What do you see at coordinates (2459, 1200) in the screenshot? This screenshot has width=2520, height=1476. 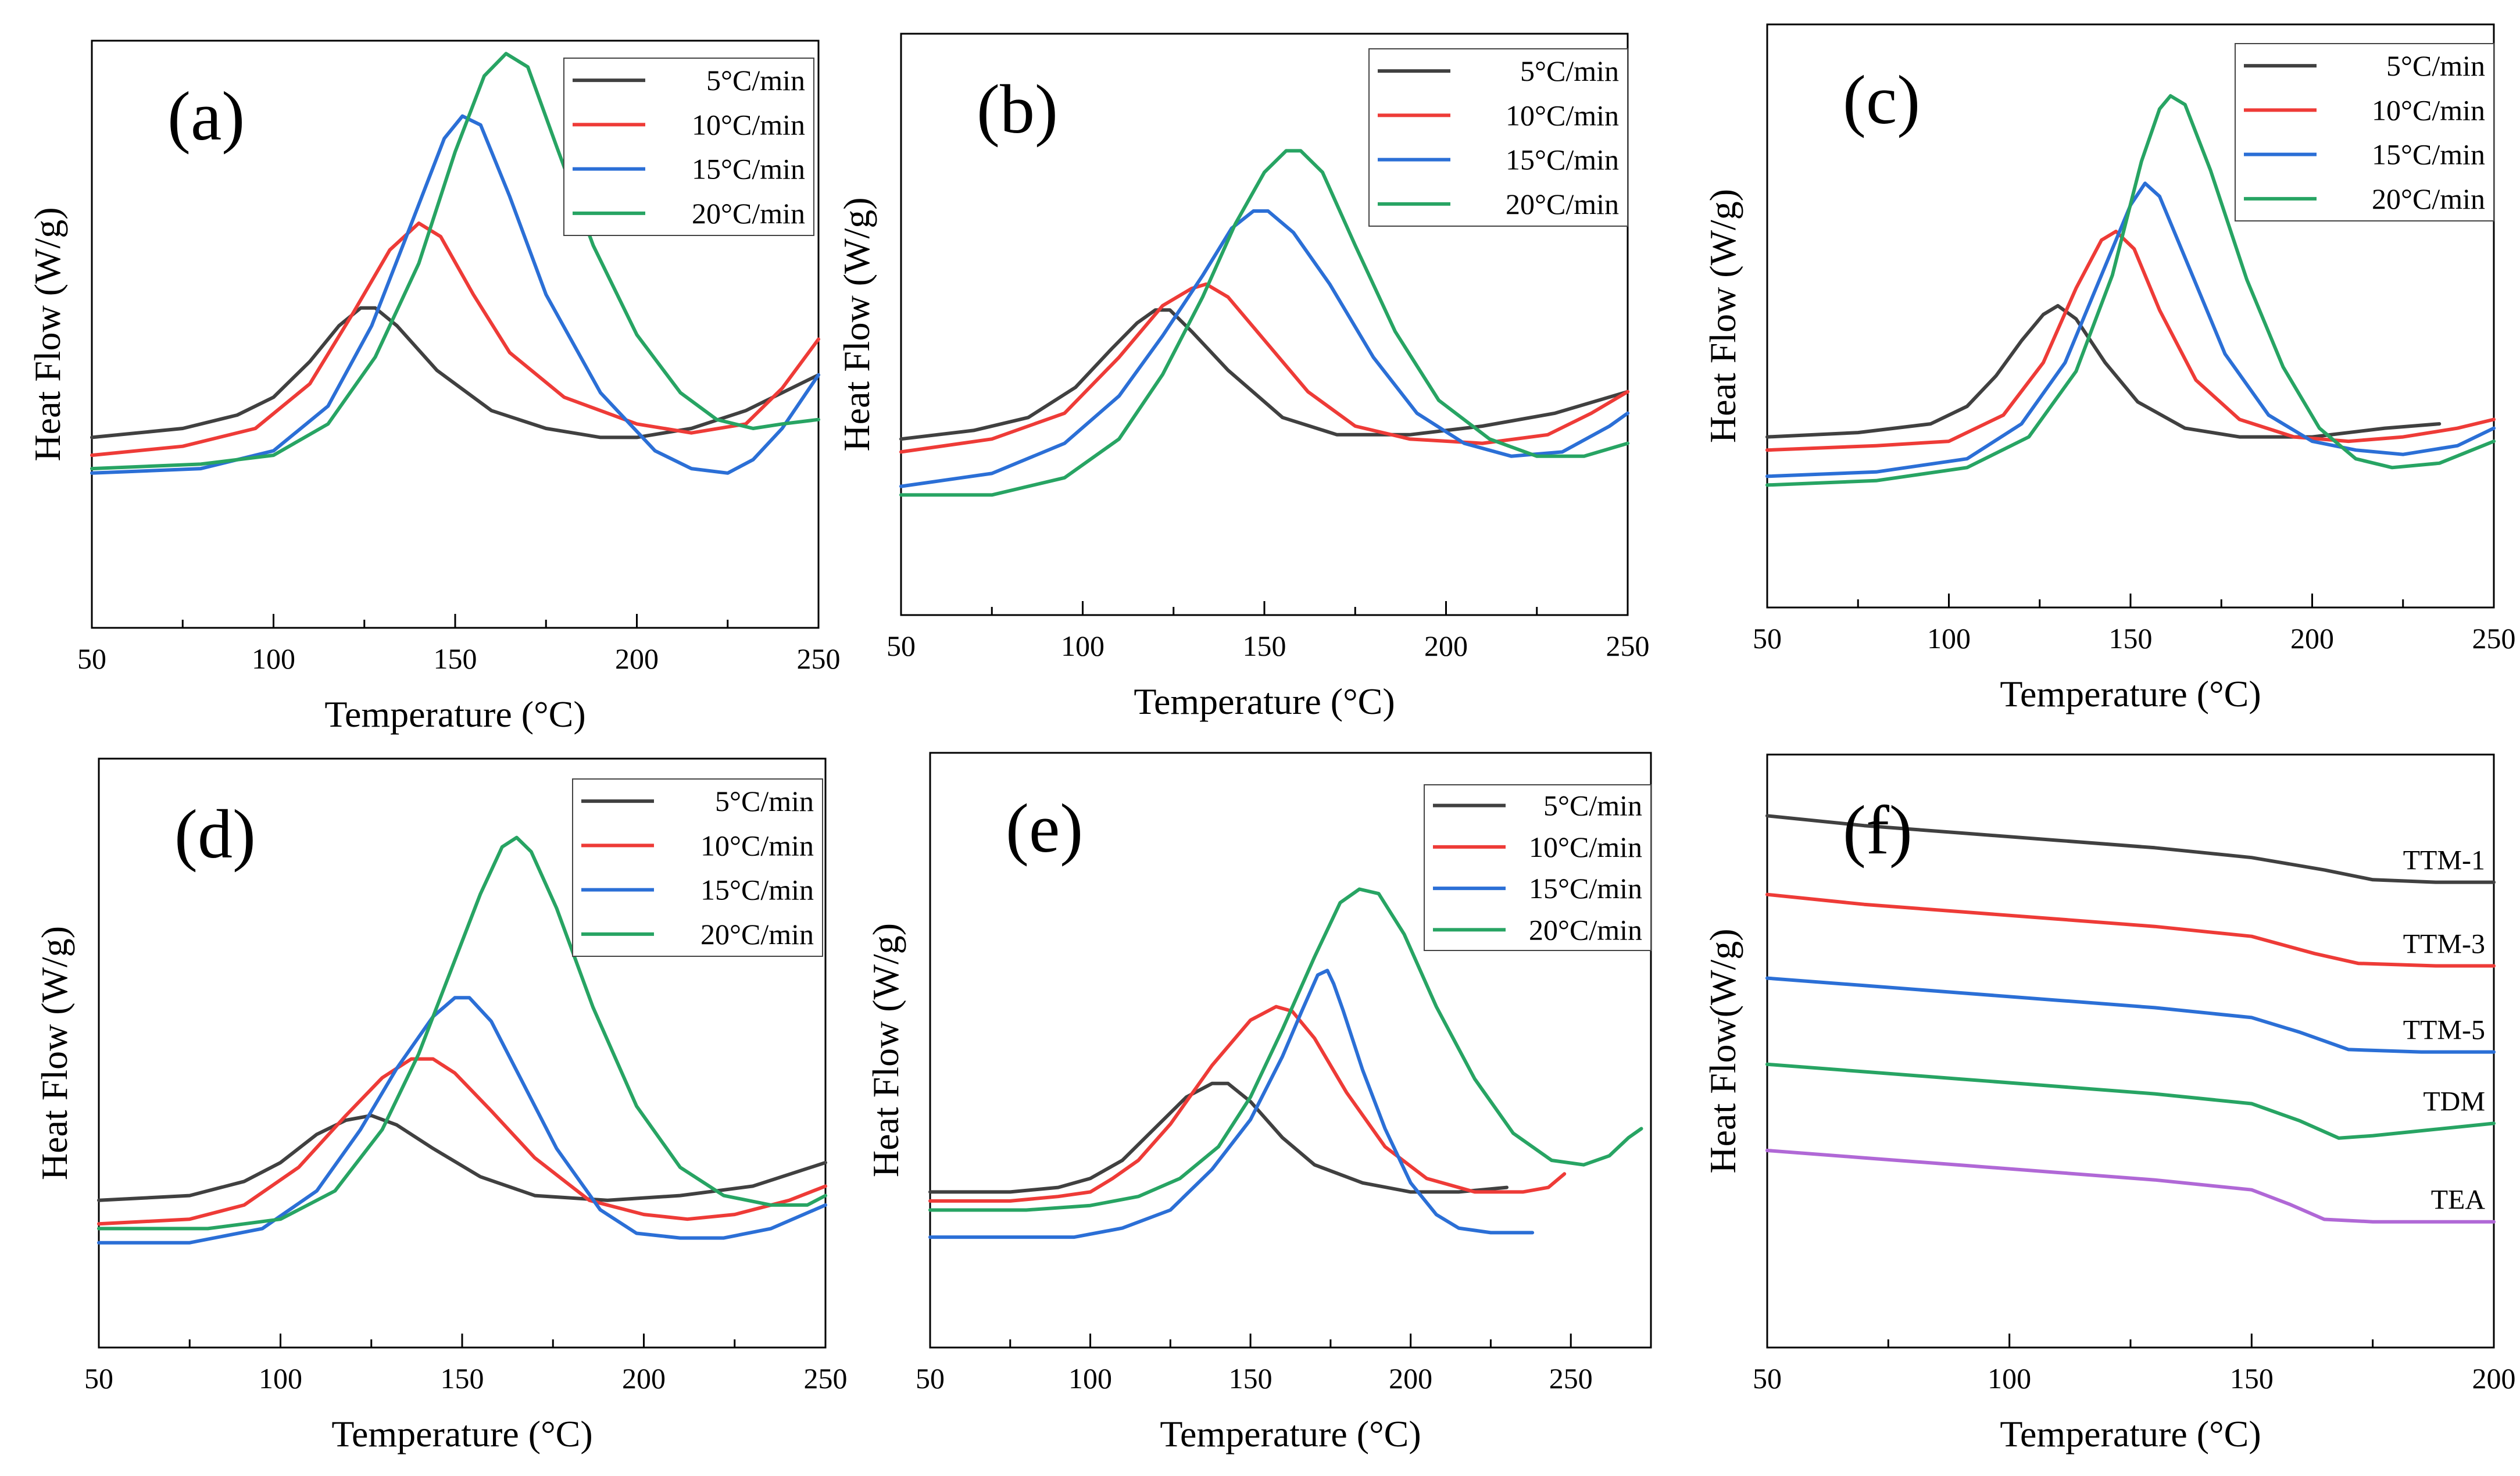 I see `series-label: TEA` at bounding box center [2459, 1200].